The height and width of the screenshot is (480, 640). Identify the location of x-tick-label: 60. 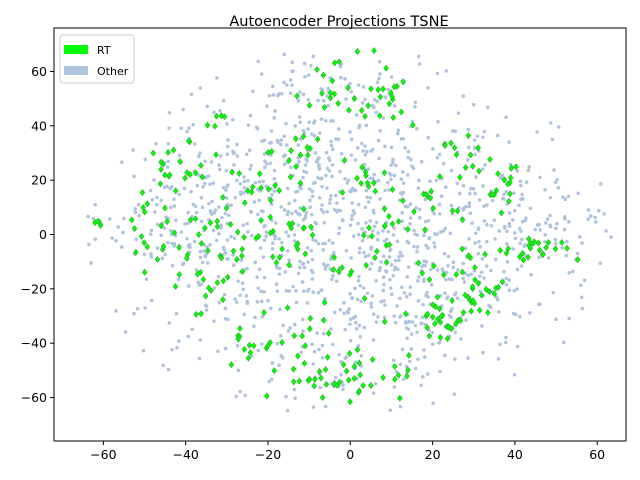
(597, 454).